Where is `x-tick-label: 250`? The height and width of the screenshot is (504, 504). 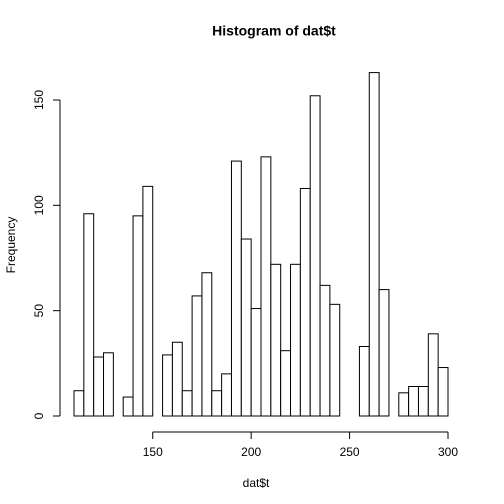
x-tick-label: 250 is located at coordinates (350, 452).